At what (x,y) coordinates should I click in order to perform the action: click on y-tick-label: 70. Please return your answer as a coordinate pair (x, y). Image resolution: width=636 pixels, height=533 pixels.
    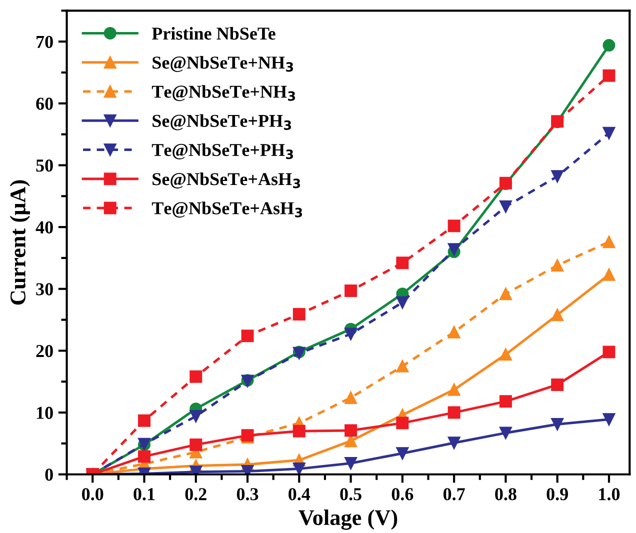
    Looking at the image, I should click on (44, 42).